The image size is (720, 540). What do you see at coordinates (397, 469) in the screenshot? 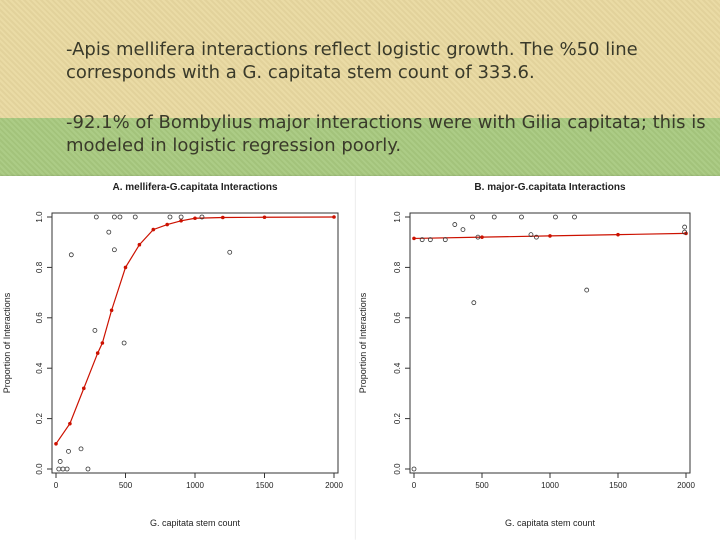
I see `bombylius-y-tick-label: 0.0` at bounding box center [397, 469].